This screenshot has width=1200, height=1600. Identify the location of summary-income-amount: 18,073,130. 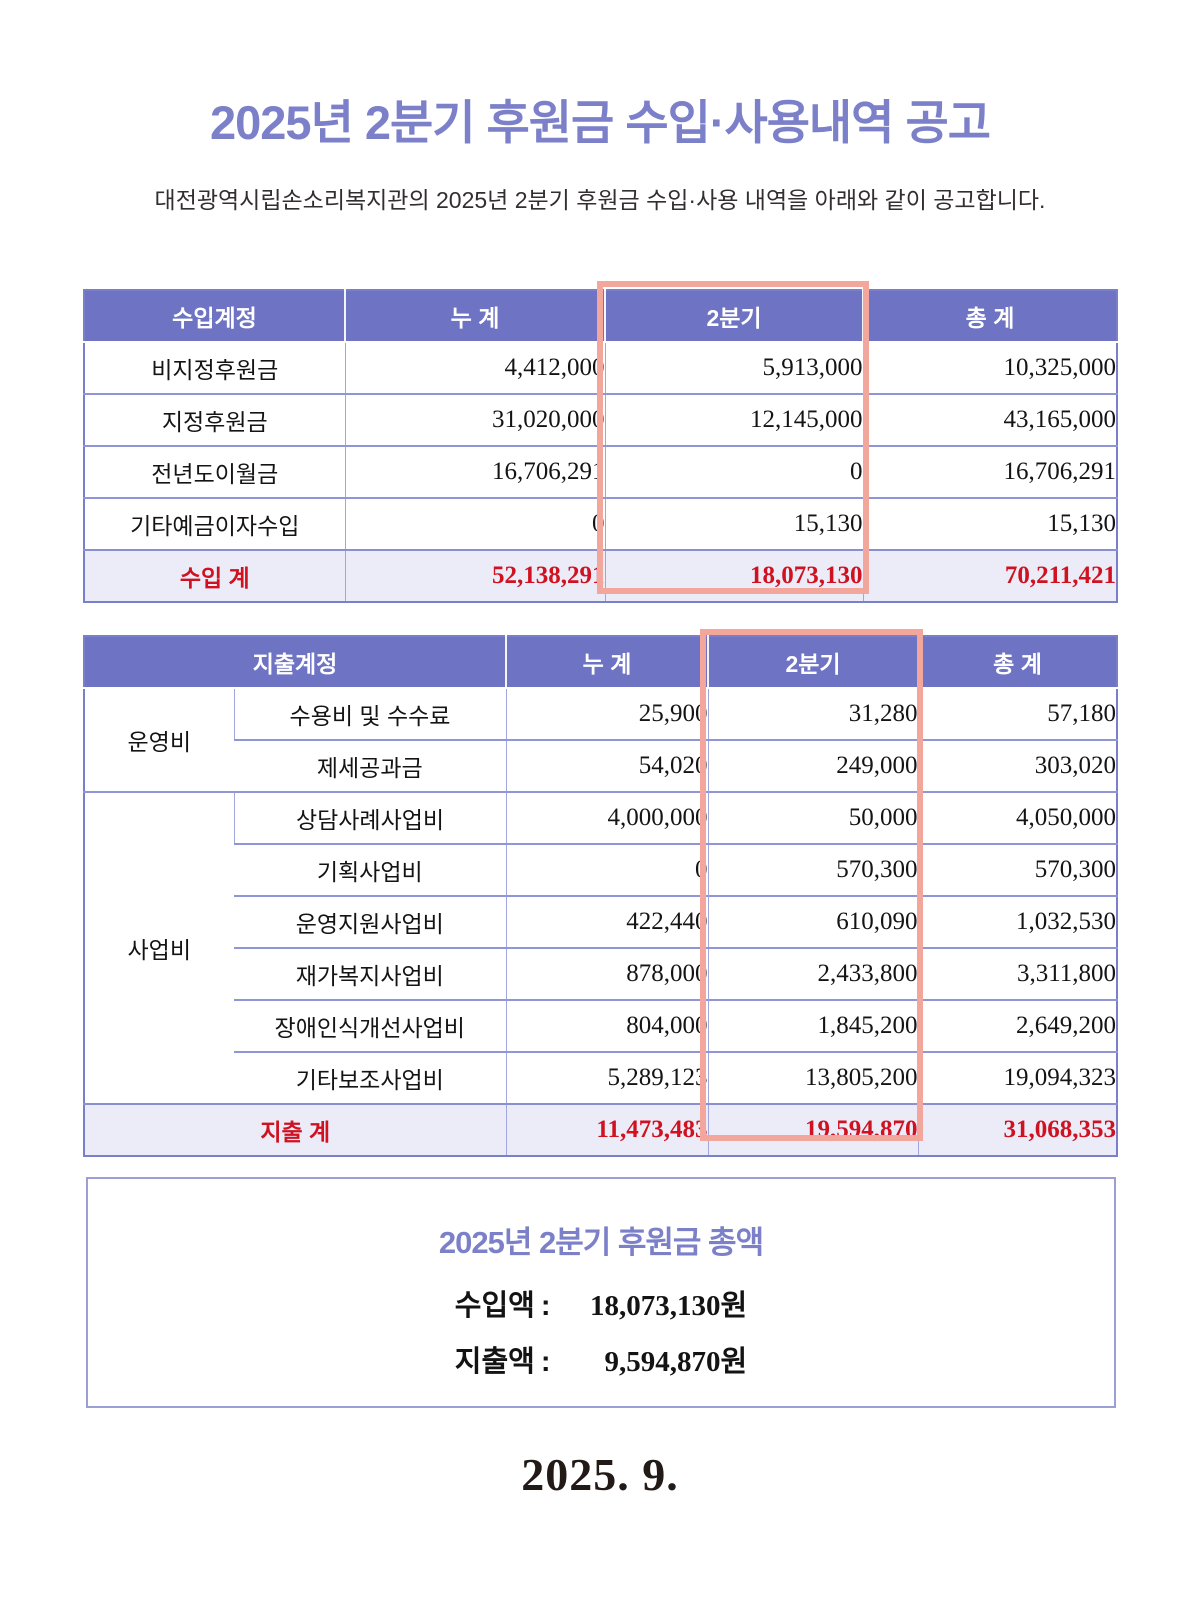
(655, 1306).